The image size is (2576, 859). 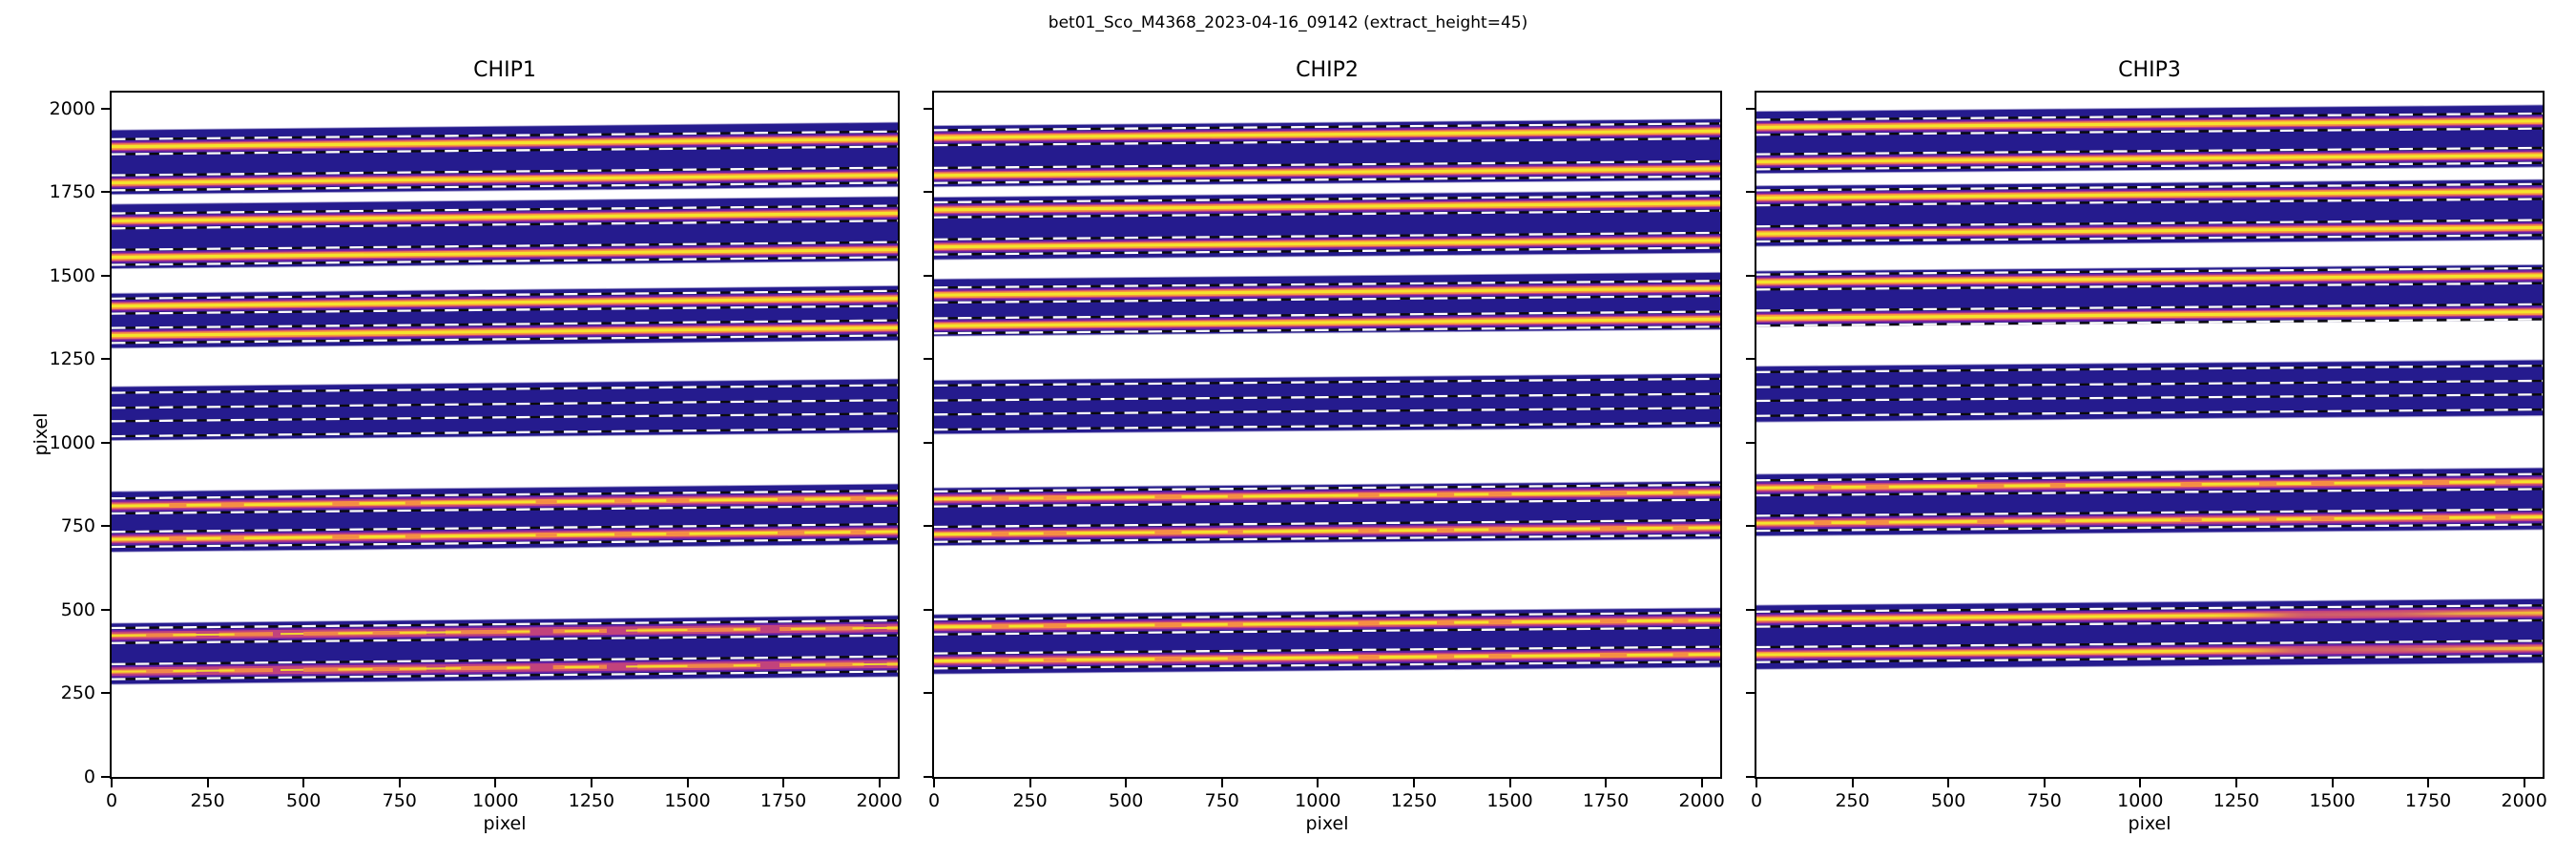 I want to click on y-tick-label: 750, so click(x=77, y=526).